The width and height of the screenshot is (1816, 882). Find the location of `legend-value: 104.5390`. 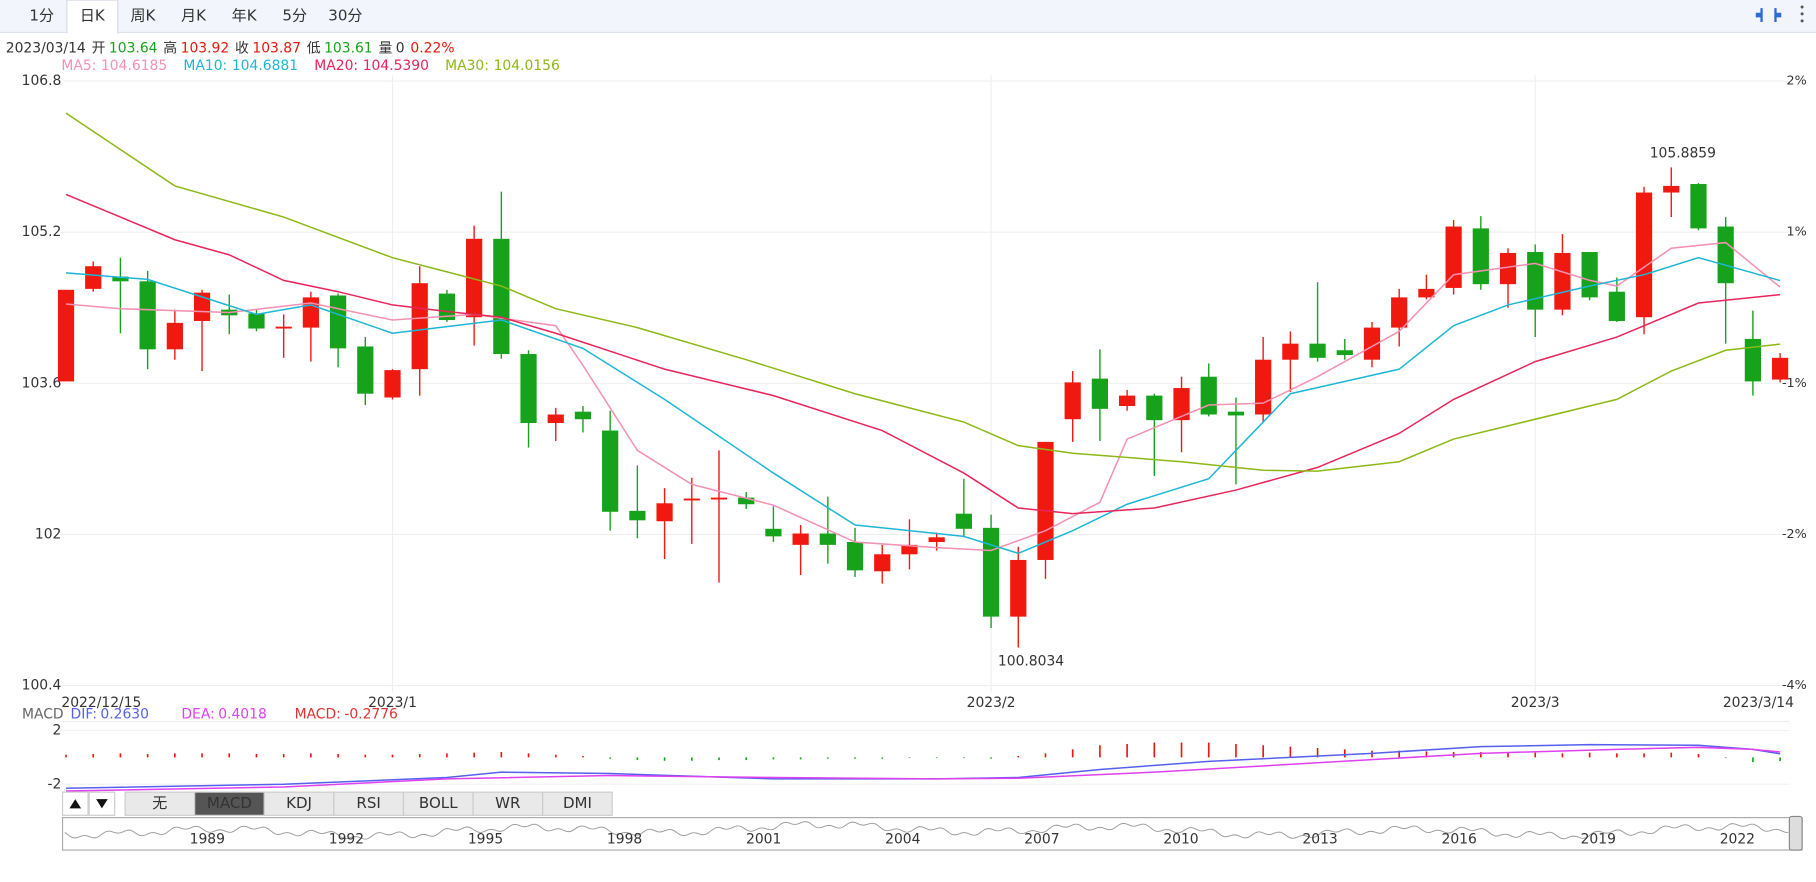

legend-value: 104.5390 is located at coordinates (396, 66).